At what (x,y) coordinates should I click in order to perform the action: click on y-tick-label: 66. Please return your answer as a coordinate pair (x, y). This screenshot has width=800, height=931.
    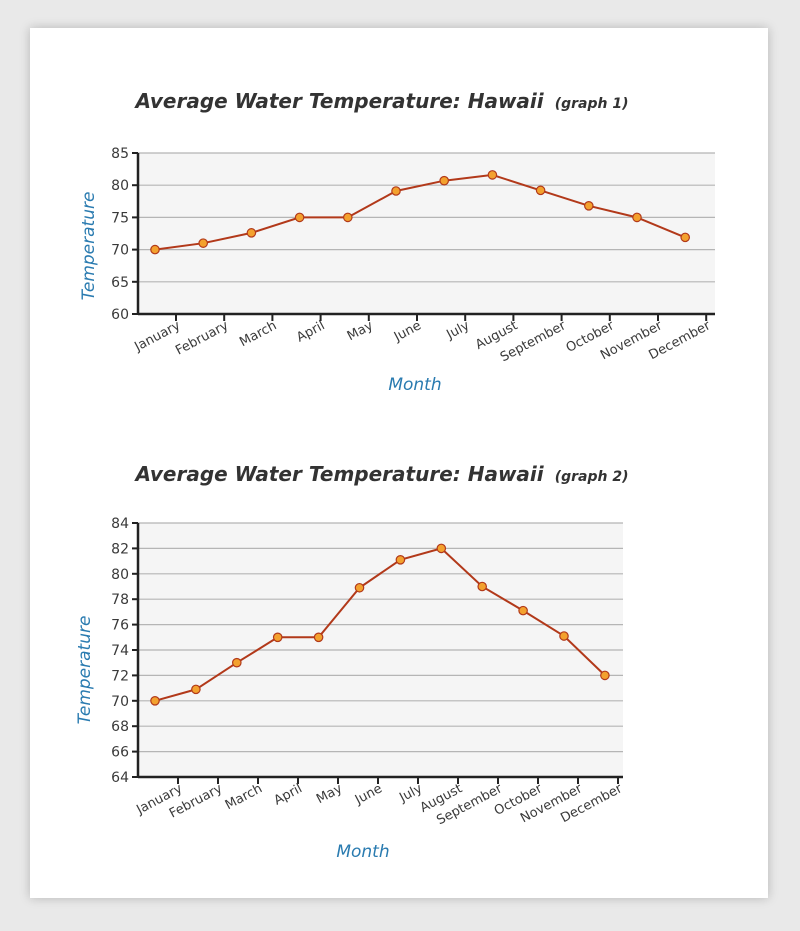
    Looking at the image, I should click on (120, 753).